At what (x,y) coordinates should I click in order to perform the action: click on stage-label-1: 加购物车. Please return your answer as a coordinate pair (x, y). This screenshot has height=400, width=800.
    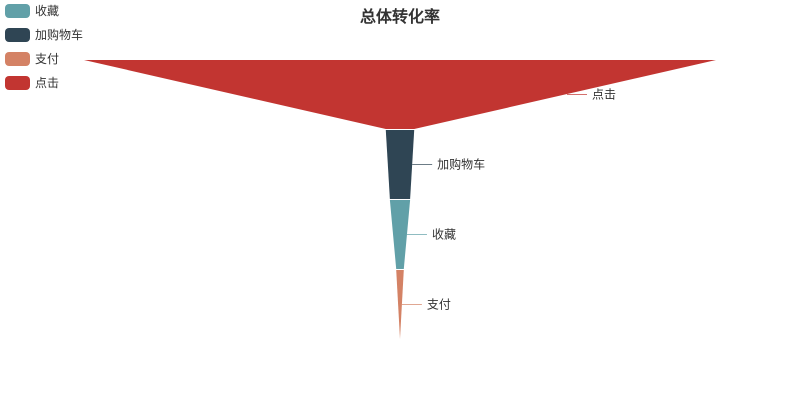
    Looking at the image, I should click on (461, 164).